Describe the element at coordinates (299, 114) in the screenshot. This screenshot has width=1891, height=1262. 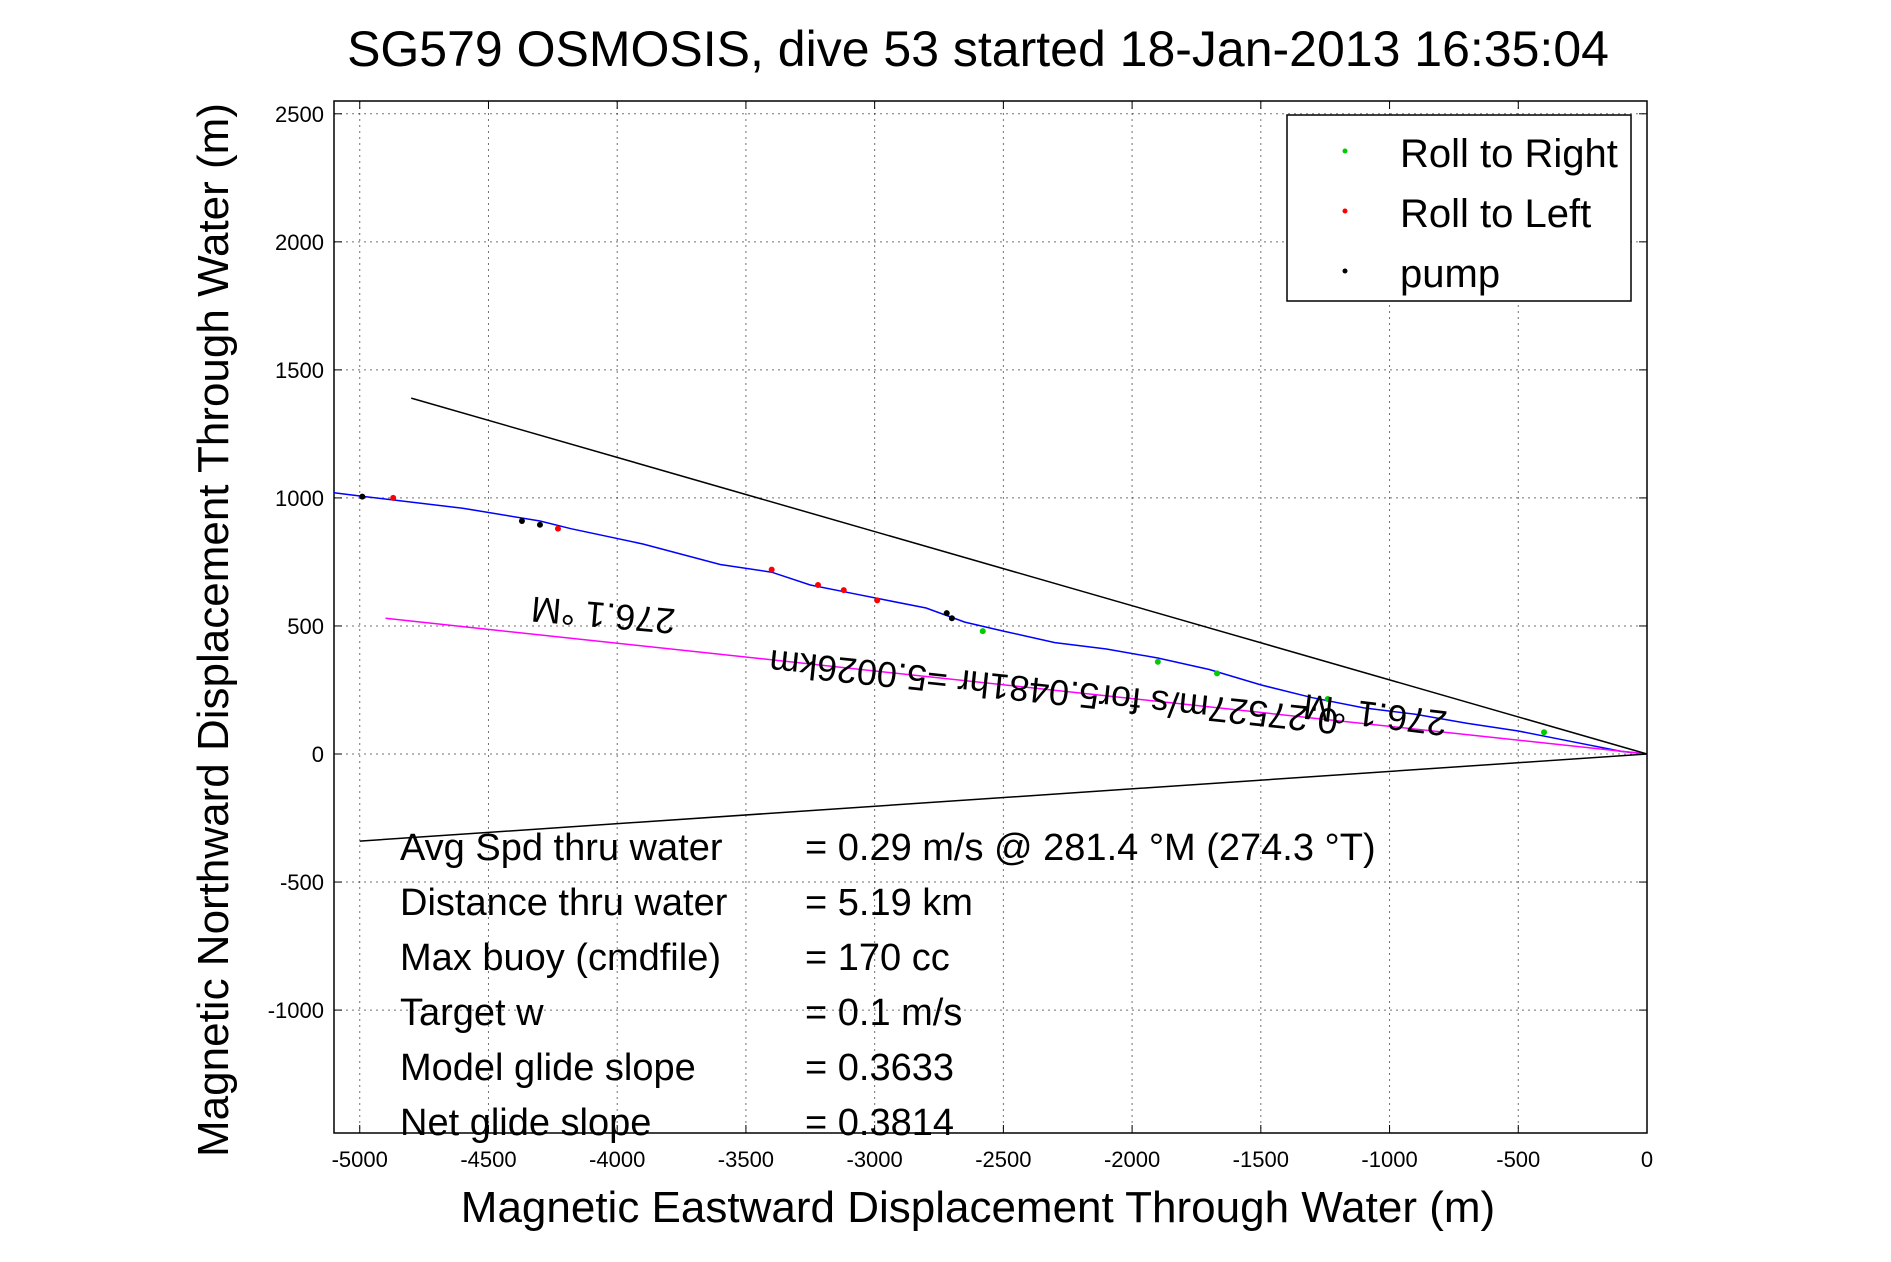
I see `y-tick-label: 2500` at that location.